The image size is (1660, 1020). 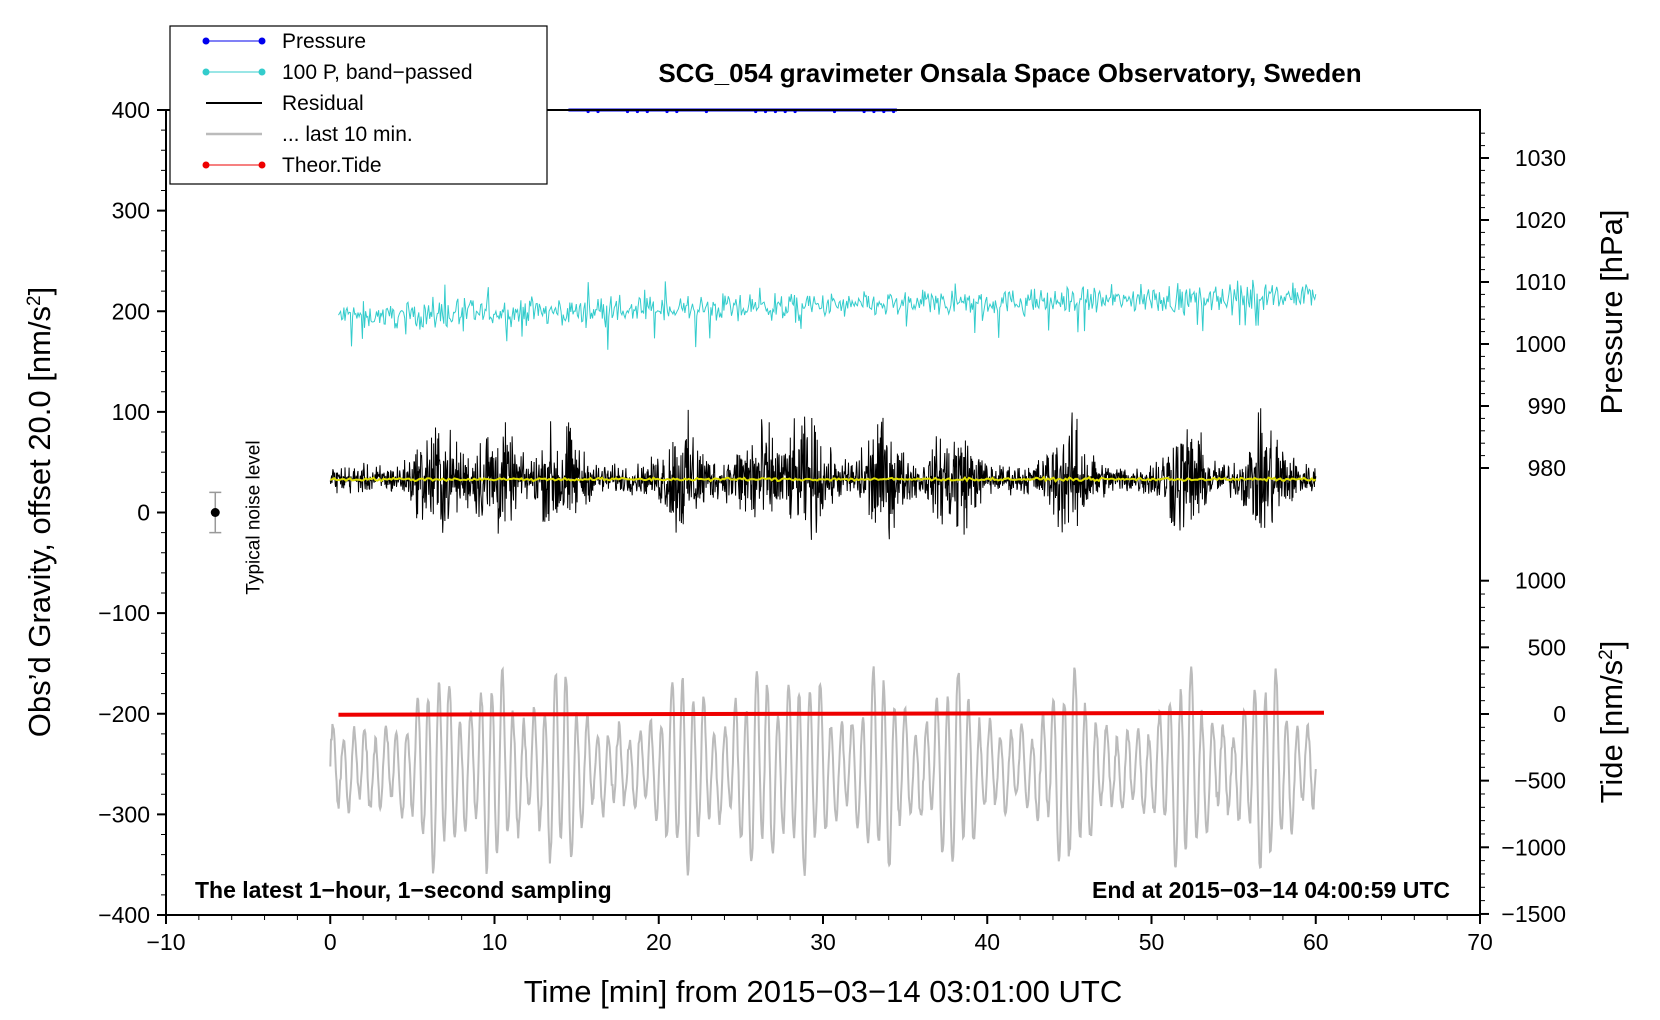 I want to click on y-tick-label-left: 200, so click(x=131, y=311).